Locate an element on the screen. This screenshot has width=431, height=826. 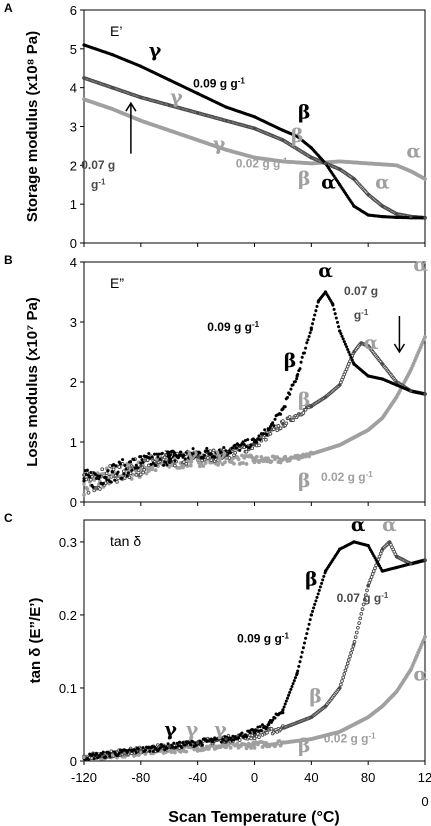
panel-title: tan δ is located at coordinates (125, 541).